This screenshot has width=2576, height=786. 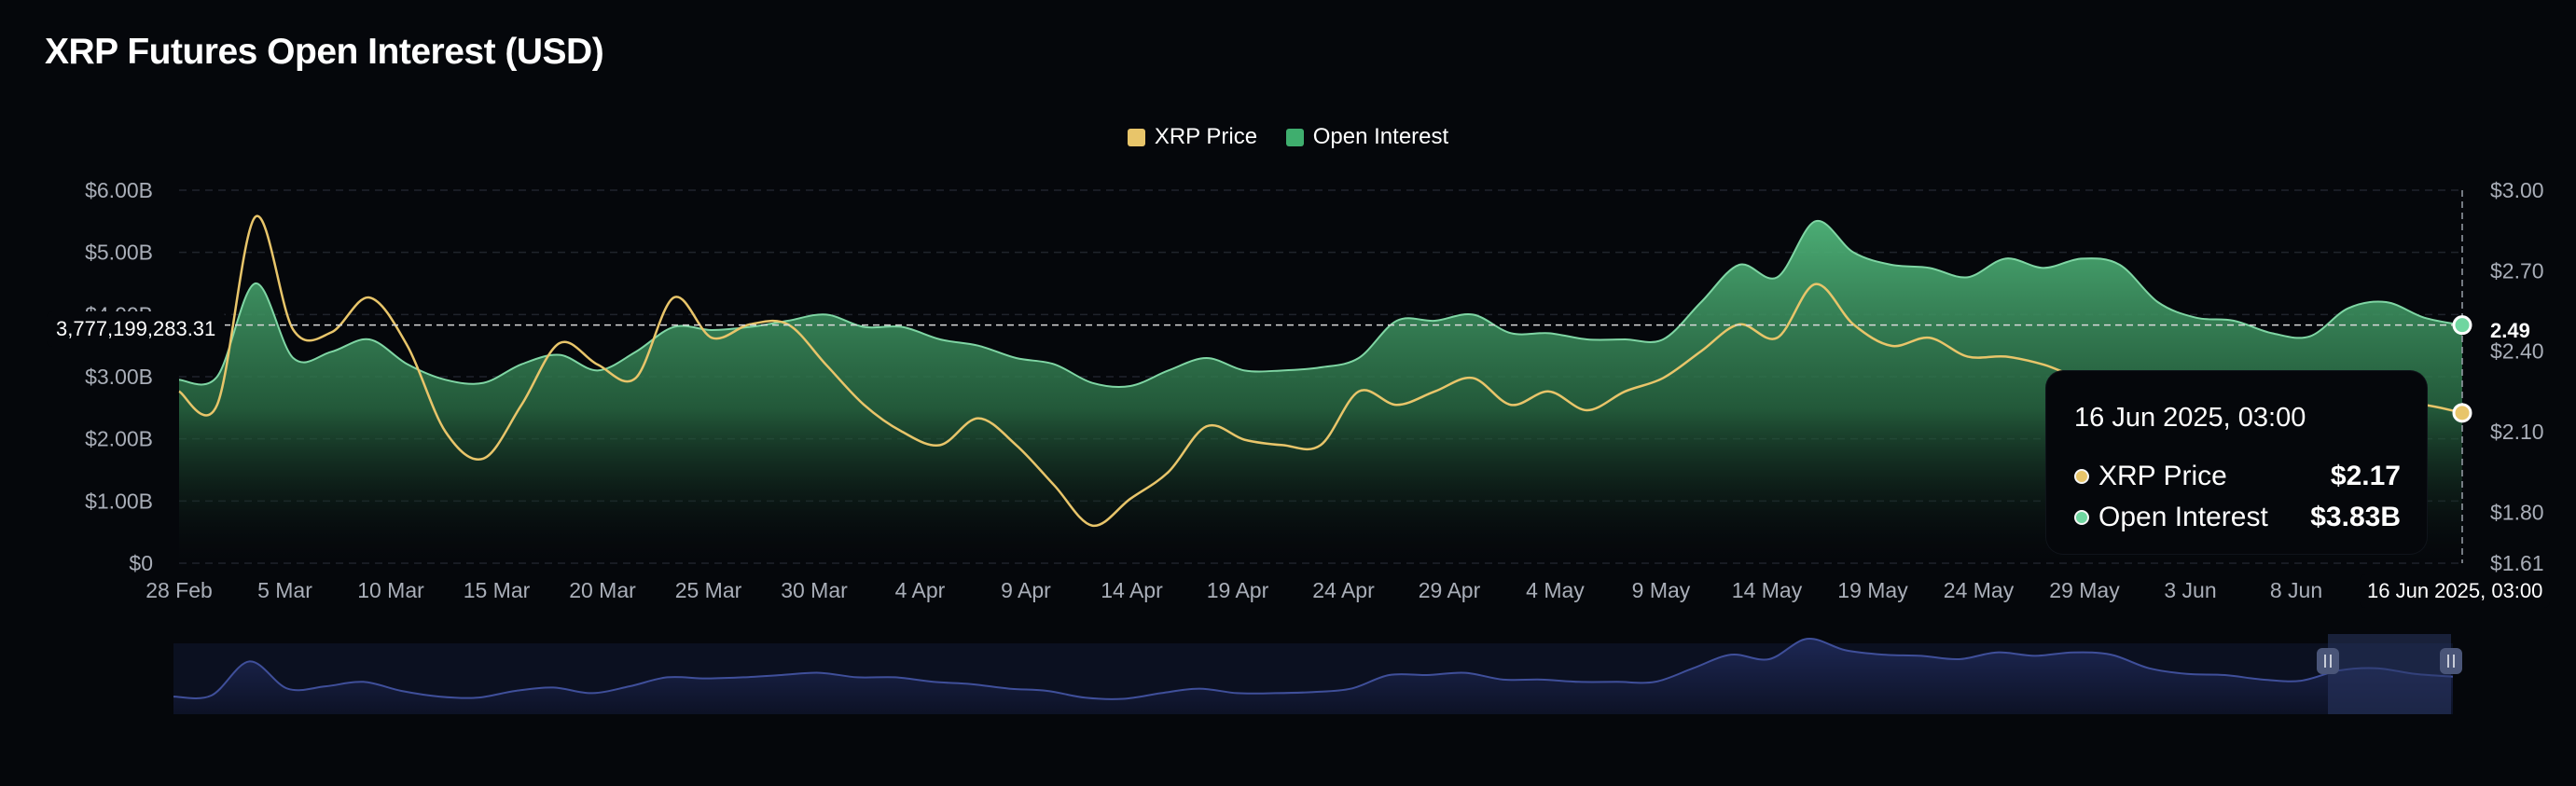 I want to click on x-tick-label: 14 May, so click(x=1767, y=590).